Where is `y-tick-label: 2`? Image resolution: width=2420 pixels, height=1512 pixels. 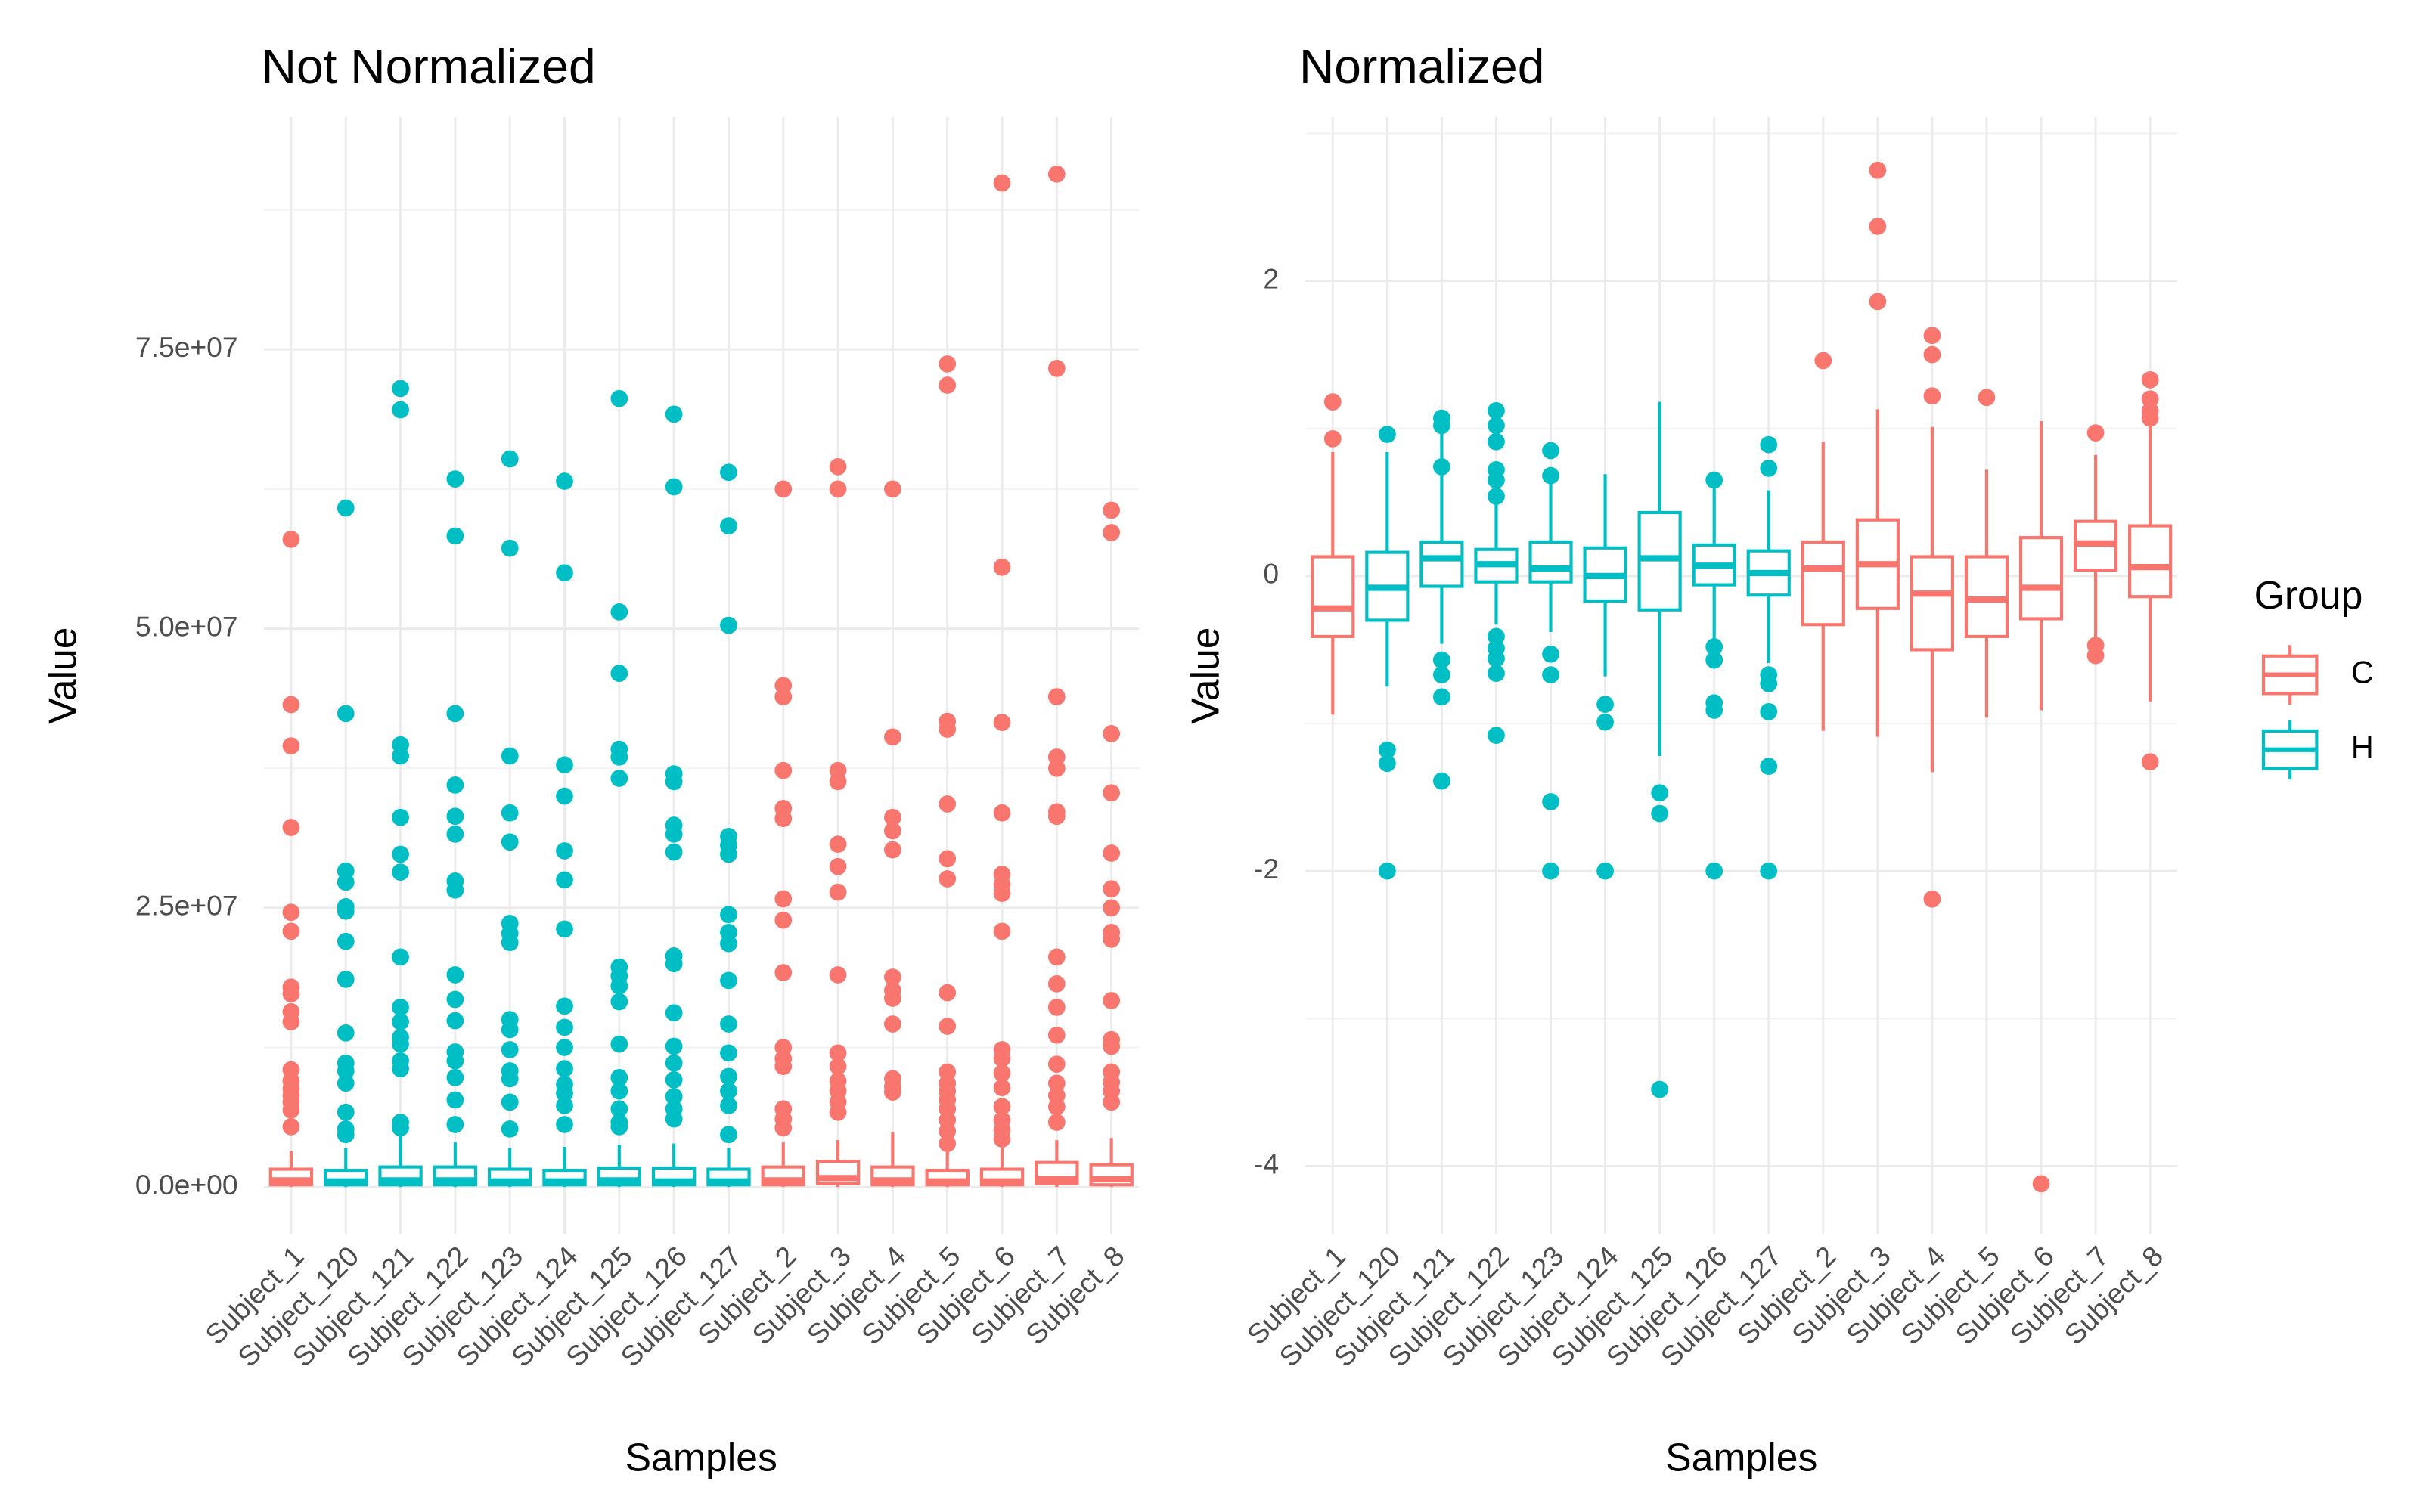
y-tick-label: 2 is located at coordinates (1271, 278).